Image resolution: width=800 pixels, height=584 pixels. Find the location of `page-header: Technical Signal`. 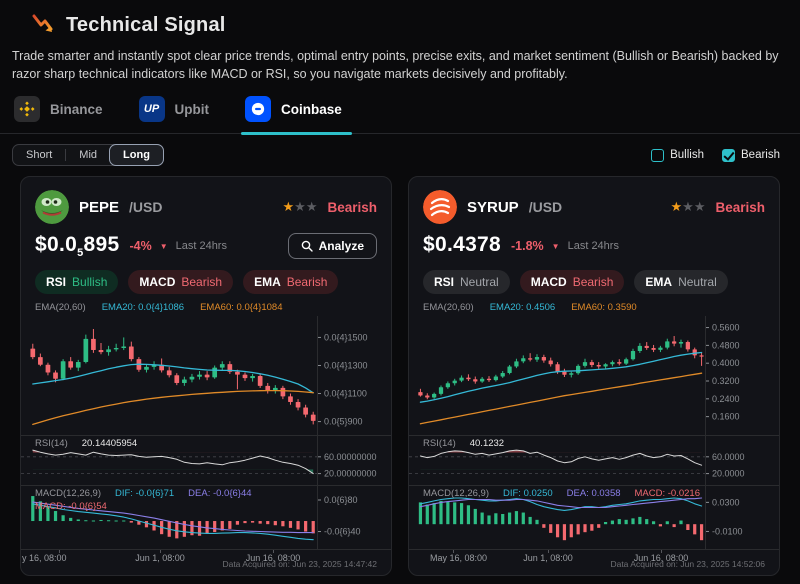

page-header: Technical Signal is located at coordinates (400, 19).